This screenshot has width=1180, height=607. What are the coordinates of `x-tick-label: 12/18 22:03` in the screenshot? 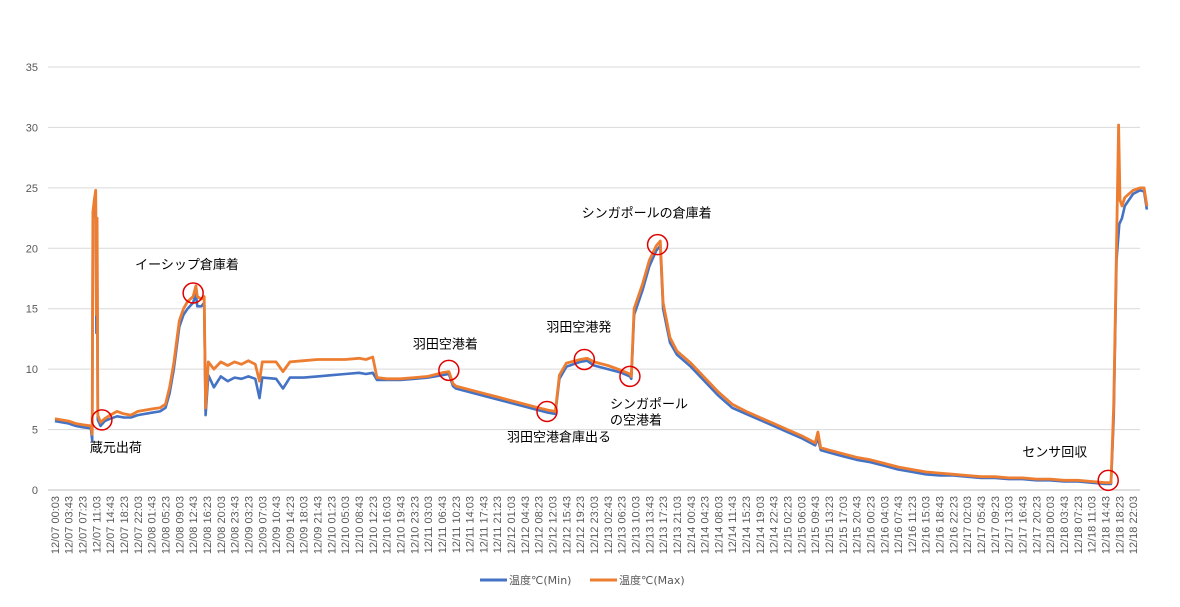 It's located at (1134, 525).